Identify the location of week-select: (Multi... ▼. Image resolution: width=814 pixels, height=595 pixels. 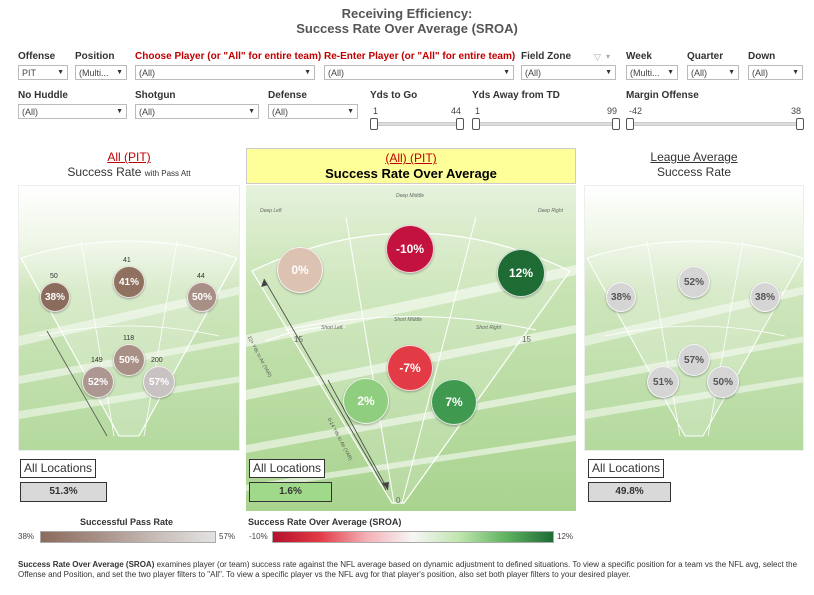
(652, 72).